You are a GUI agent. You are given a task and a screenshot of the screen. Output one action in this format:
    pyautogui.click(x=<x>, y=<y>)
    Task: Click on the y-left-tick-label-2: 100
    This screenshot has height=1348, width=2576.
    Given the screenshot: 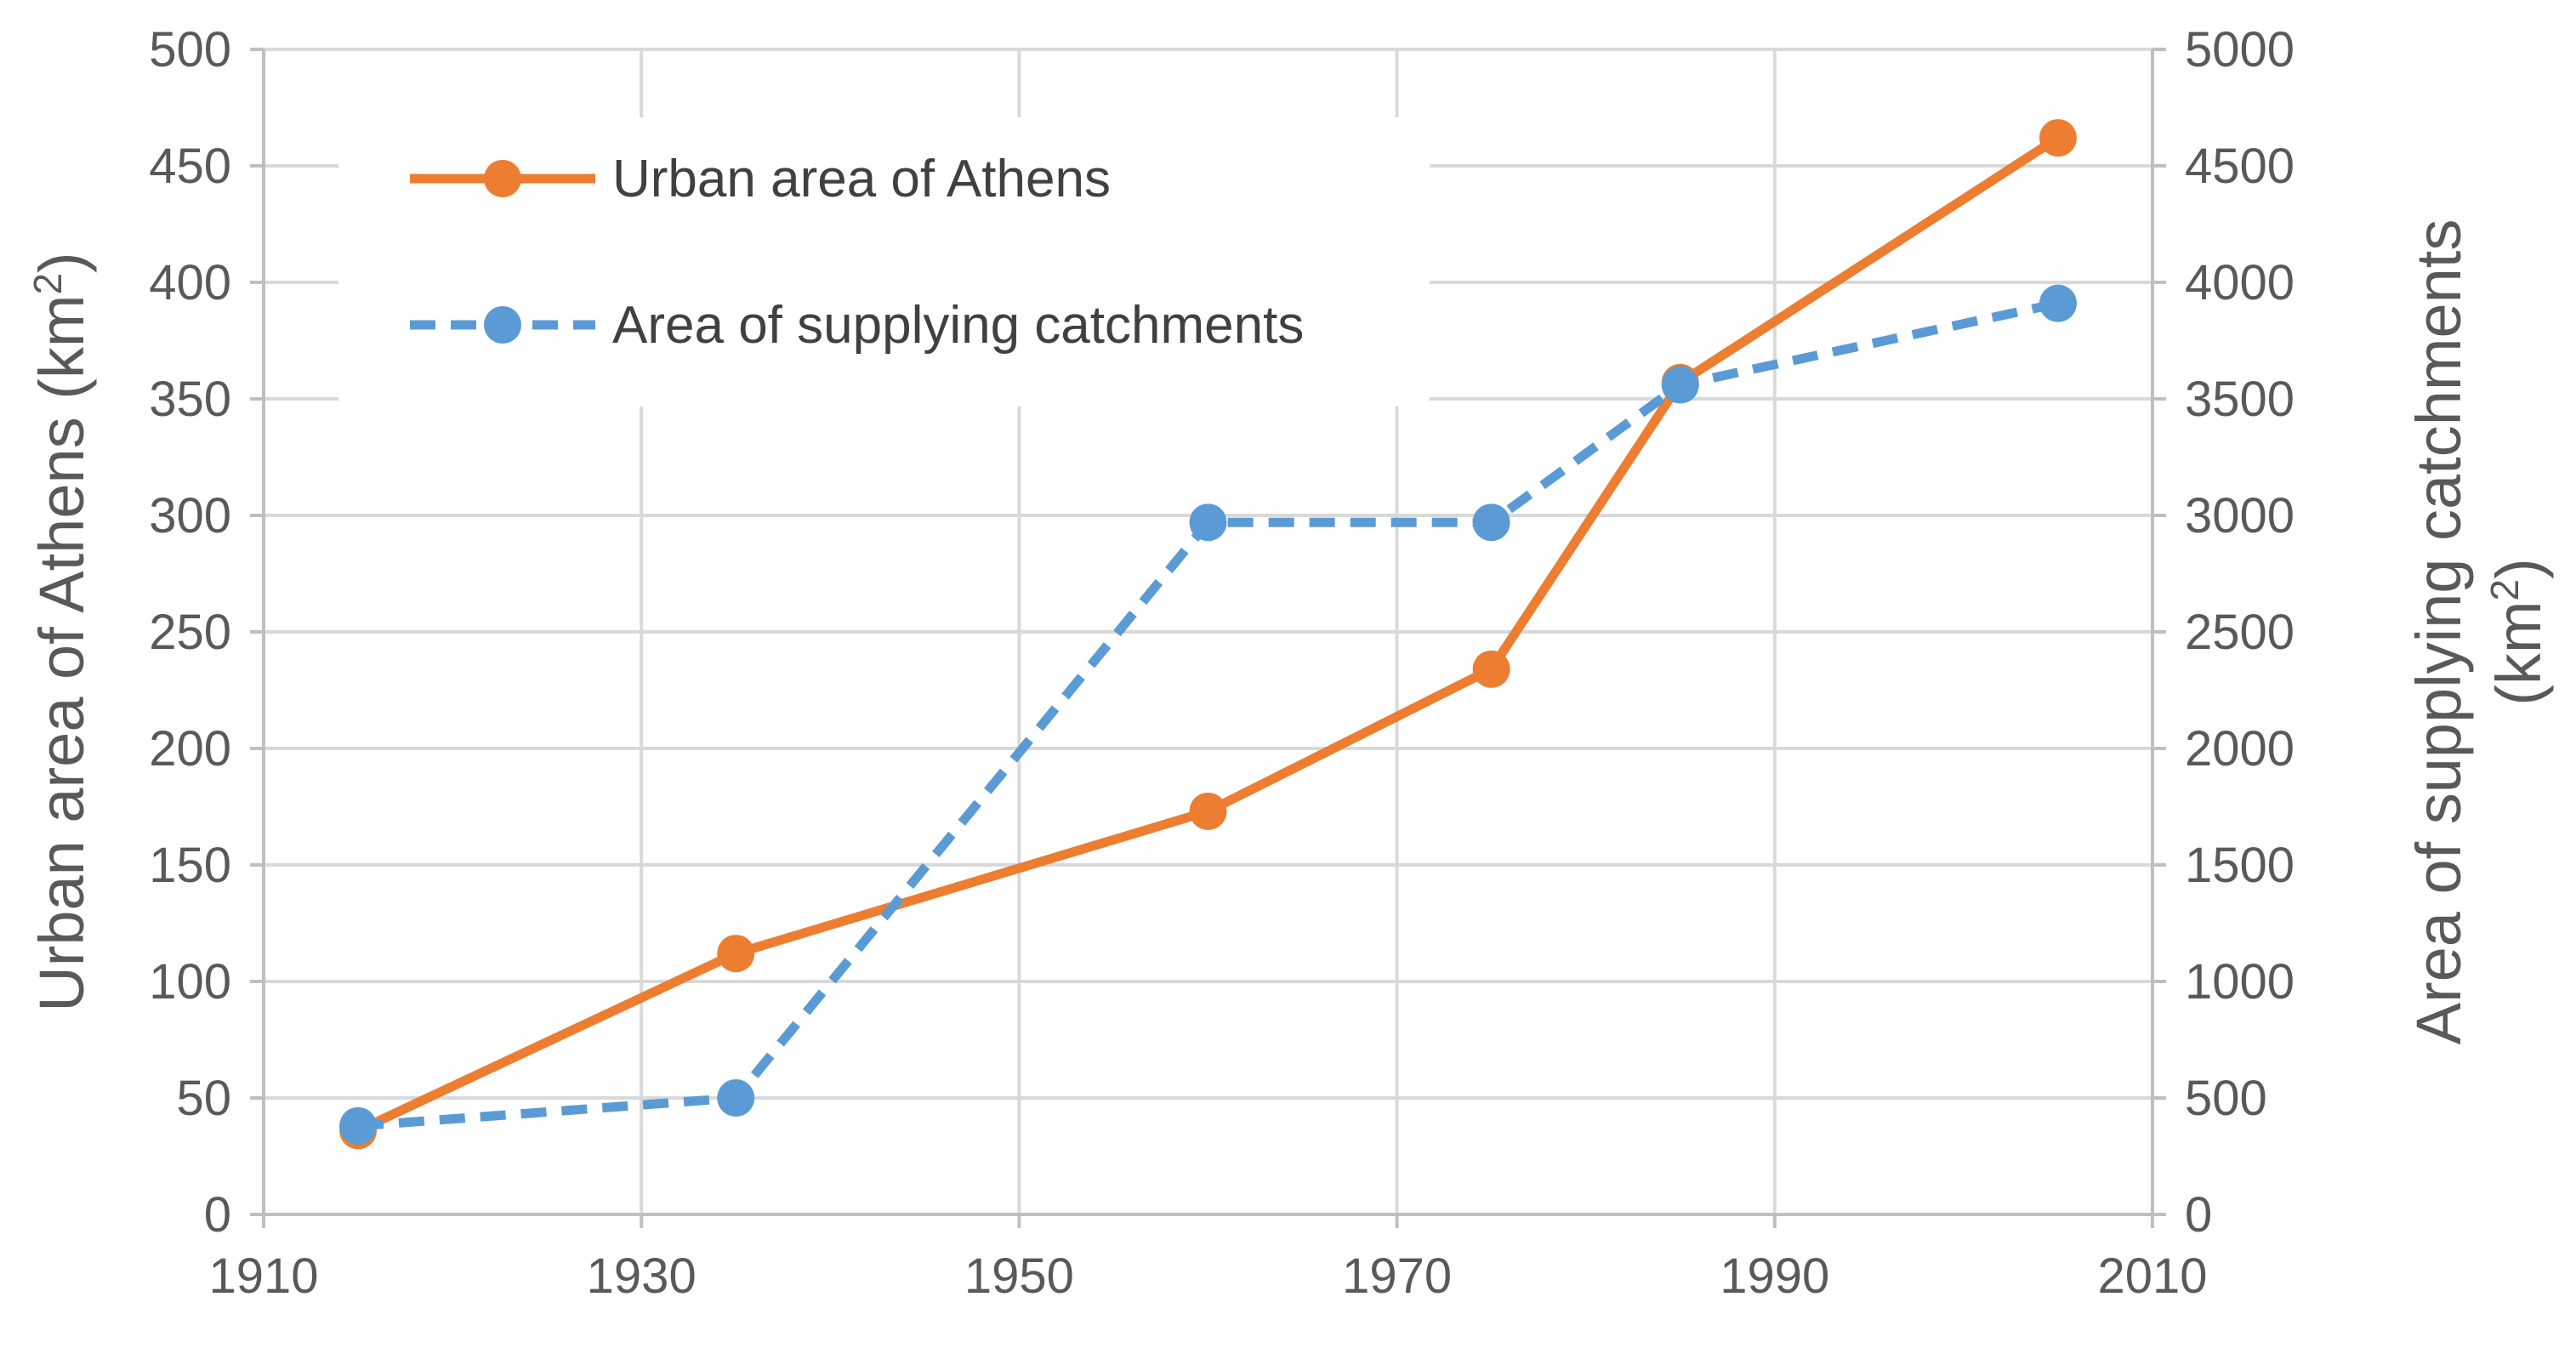 What is the action you would take?
    pyautogui.click(x=190, y=982)
    